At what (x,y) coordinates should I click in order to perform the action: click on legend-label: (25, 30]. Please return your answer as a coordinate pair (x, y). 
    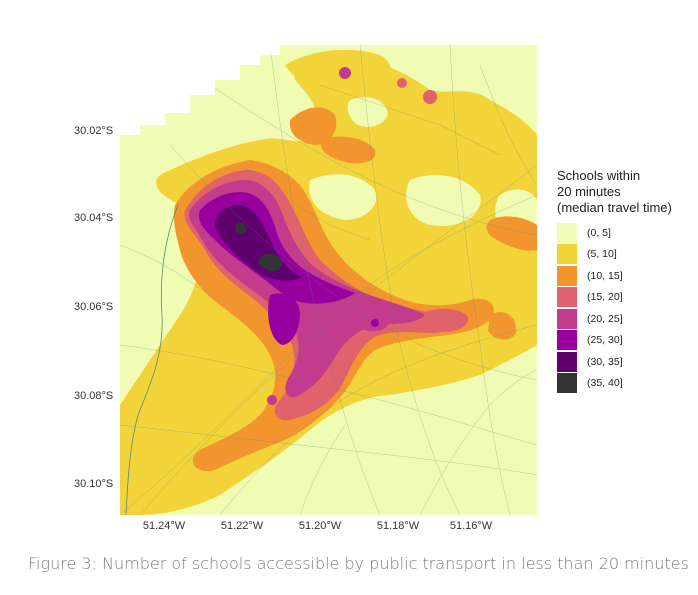
    Looking at the image, I should click on (605, 340).